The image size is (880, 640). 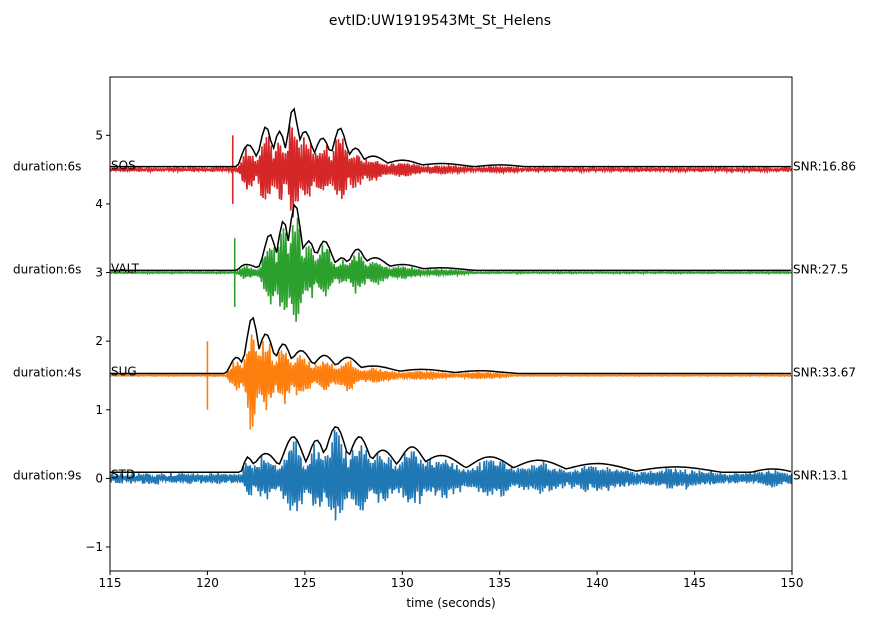 What do you see at coordinates (451, 345) in the screenshot?
I see `envelope-sug` at bounding box center [451, 345].